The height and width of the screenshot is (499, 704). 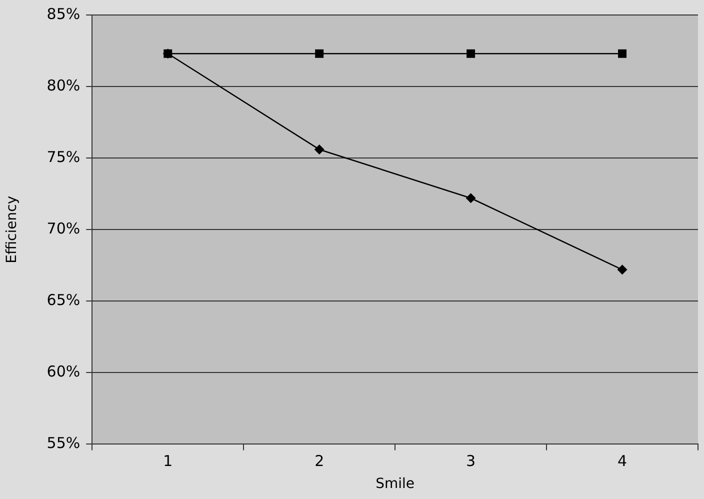 What do you see at coordinates (63, 228) in the screenshot?
I see `y-tick-label: 70%` at bounding box center [63, 228].